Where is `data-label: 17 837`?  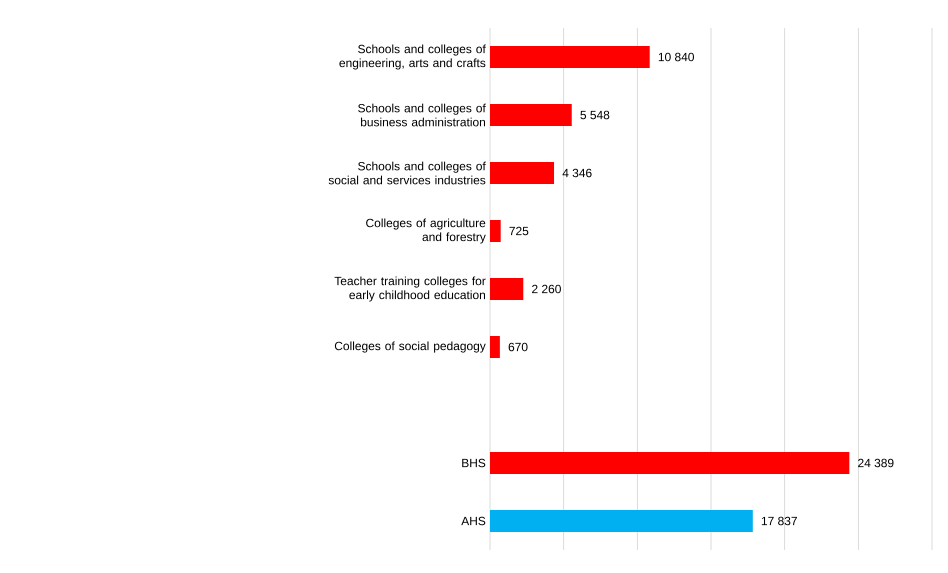 data-label: 17 837 is located at coordinates (779, 521).